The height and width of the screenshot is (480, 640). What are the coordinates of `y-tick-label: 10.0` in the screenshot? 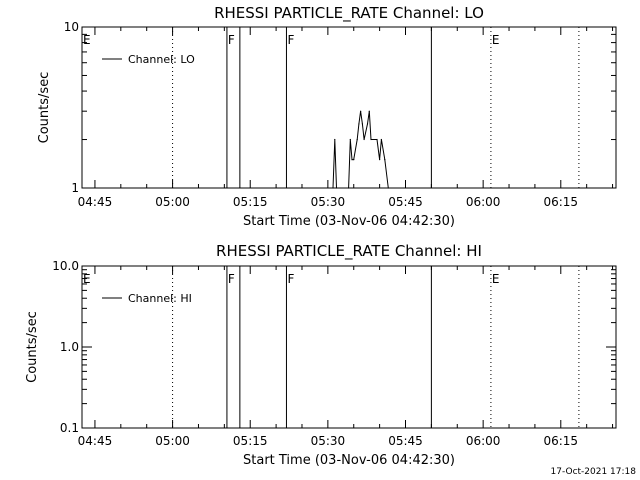 It's located at (65, 266).